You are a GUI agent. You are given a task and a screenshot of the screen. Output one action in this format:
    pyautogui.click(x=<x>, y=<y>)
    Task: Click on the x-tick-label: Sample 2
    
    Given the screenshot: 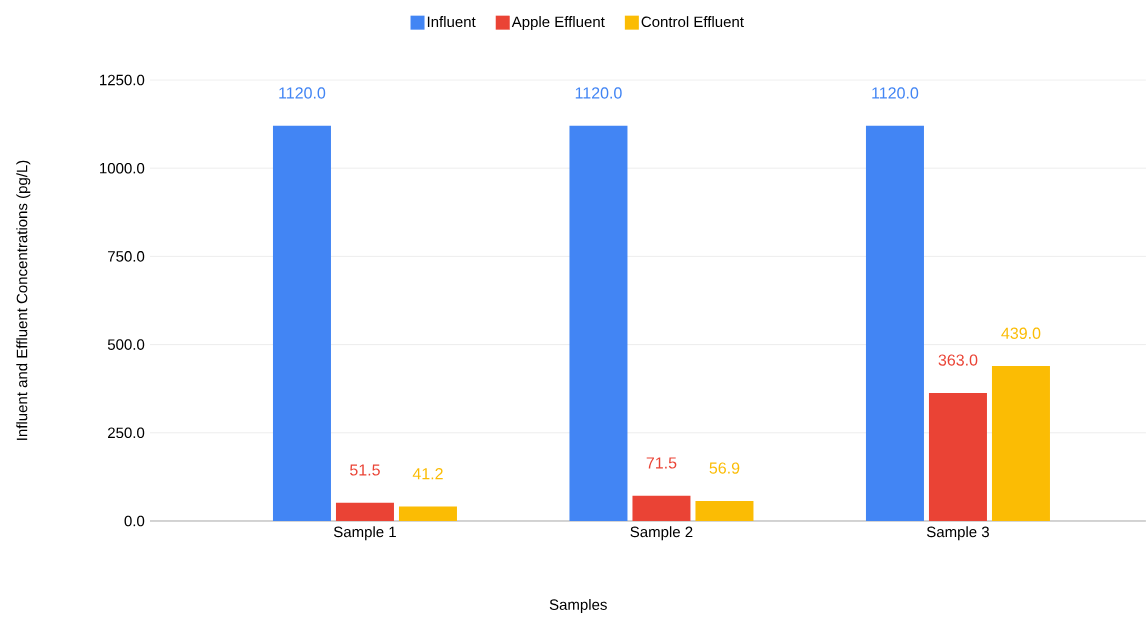 What is the action you would take?
    pyautogui.click(x=661, y=533)
    